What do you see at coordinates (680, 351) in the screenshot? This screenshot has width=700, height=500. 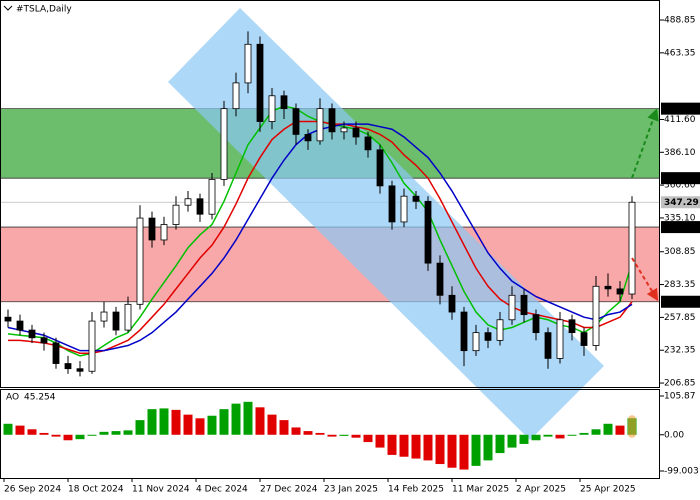 I see `y-tick-label: 232.35` at bounding box center [680, 351].